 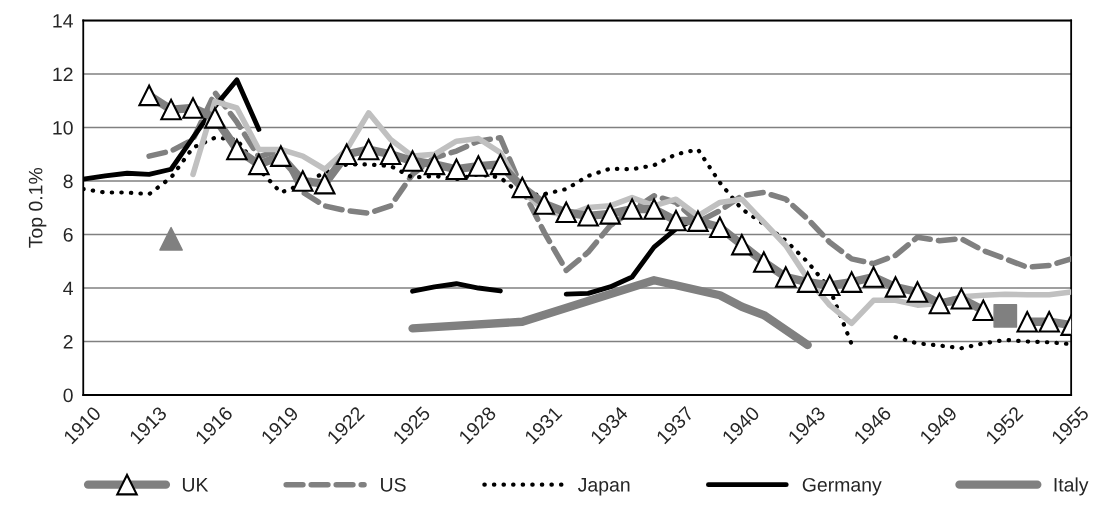 What do you see at coordinates (63, 127) in the screenshot?
I see `y-tick-label: 10` at bounding box center [63, 127].